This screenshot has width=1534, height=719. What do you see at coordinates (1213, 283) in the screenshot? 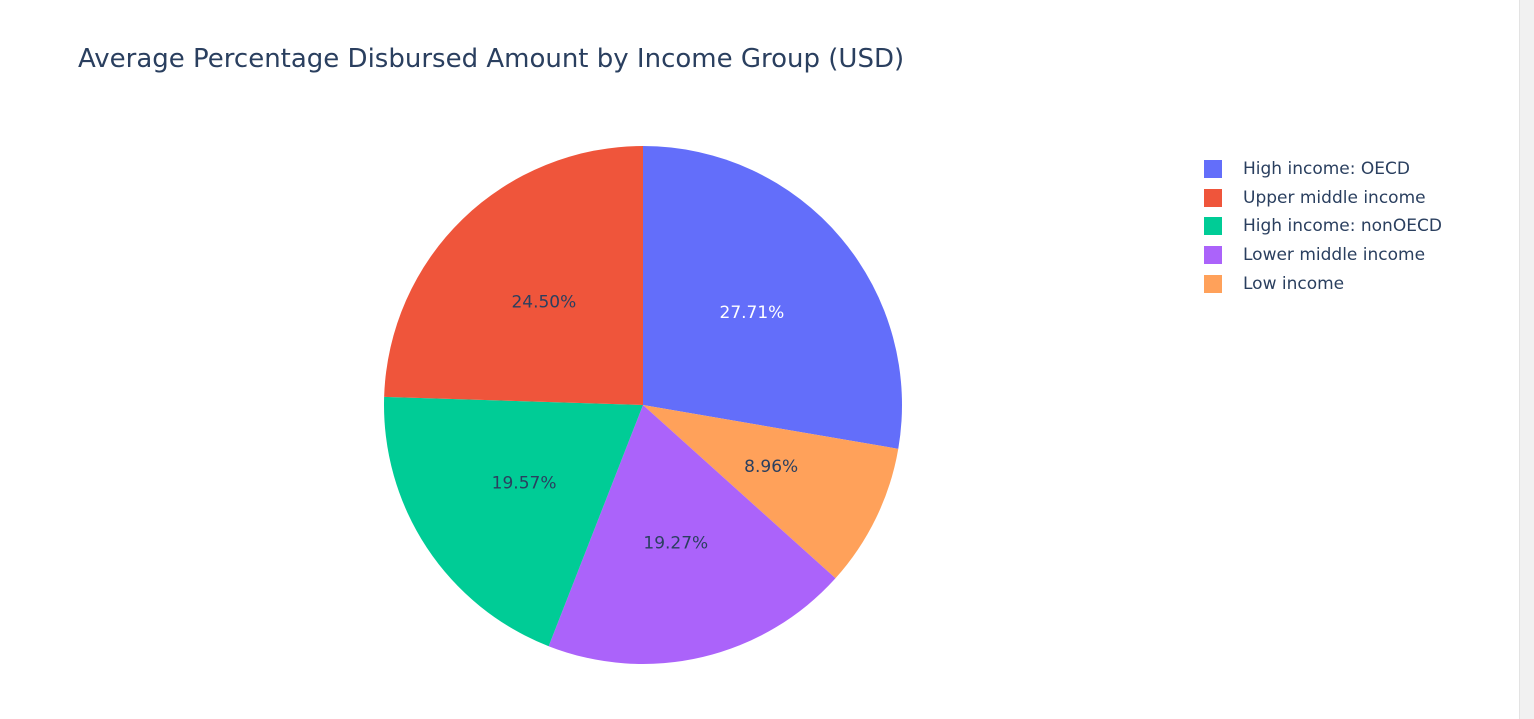
I see `legend-swatch-low-income` at bounding box center [1213, 283].